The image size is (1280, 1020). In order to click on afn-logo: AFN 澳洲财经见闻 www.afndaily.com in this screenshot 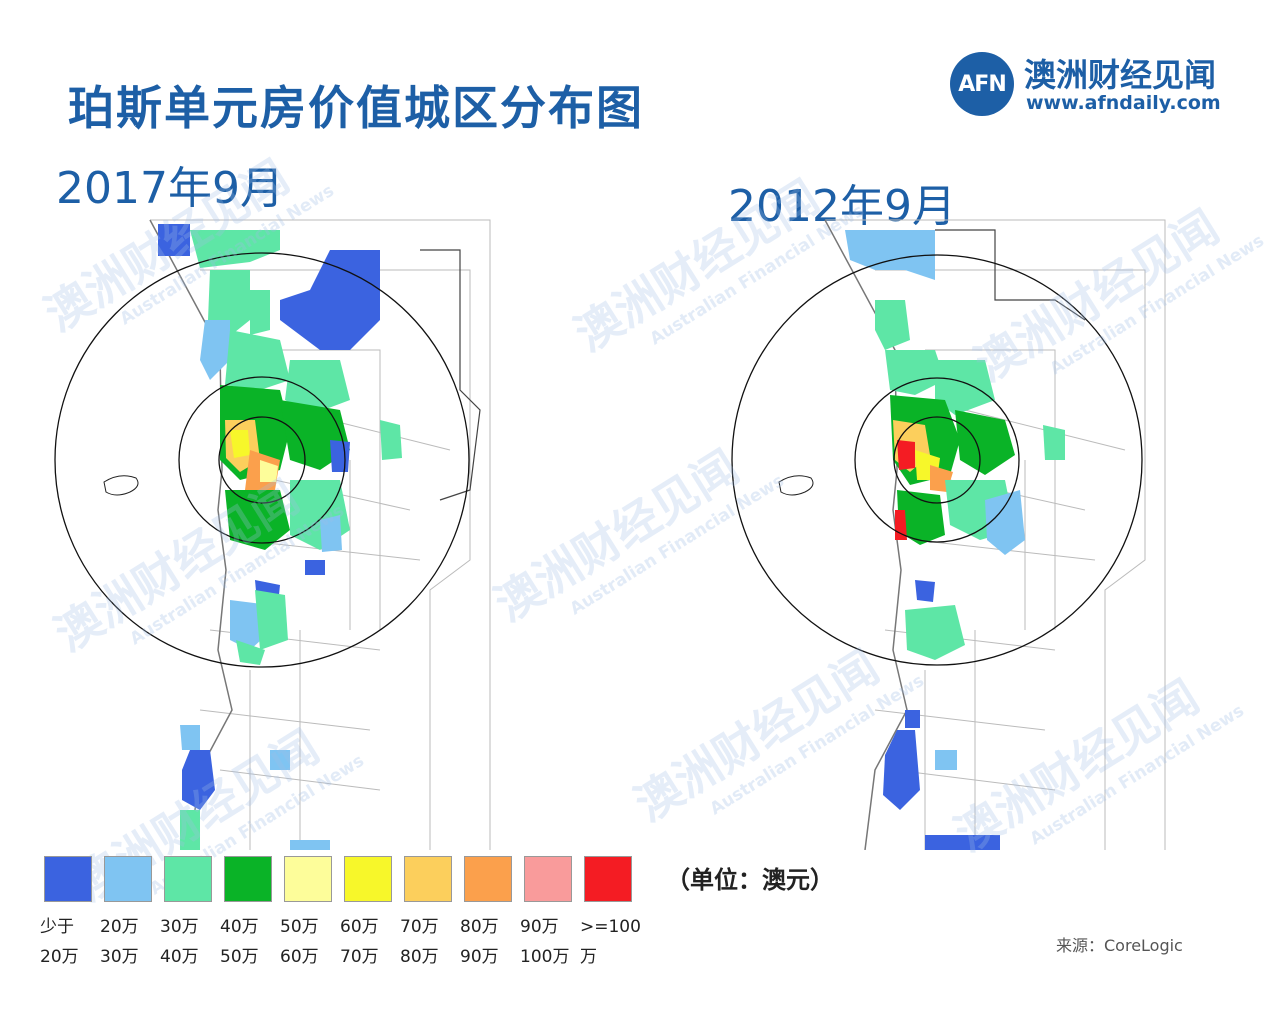, I will do `click(1100, 84)`.